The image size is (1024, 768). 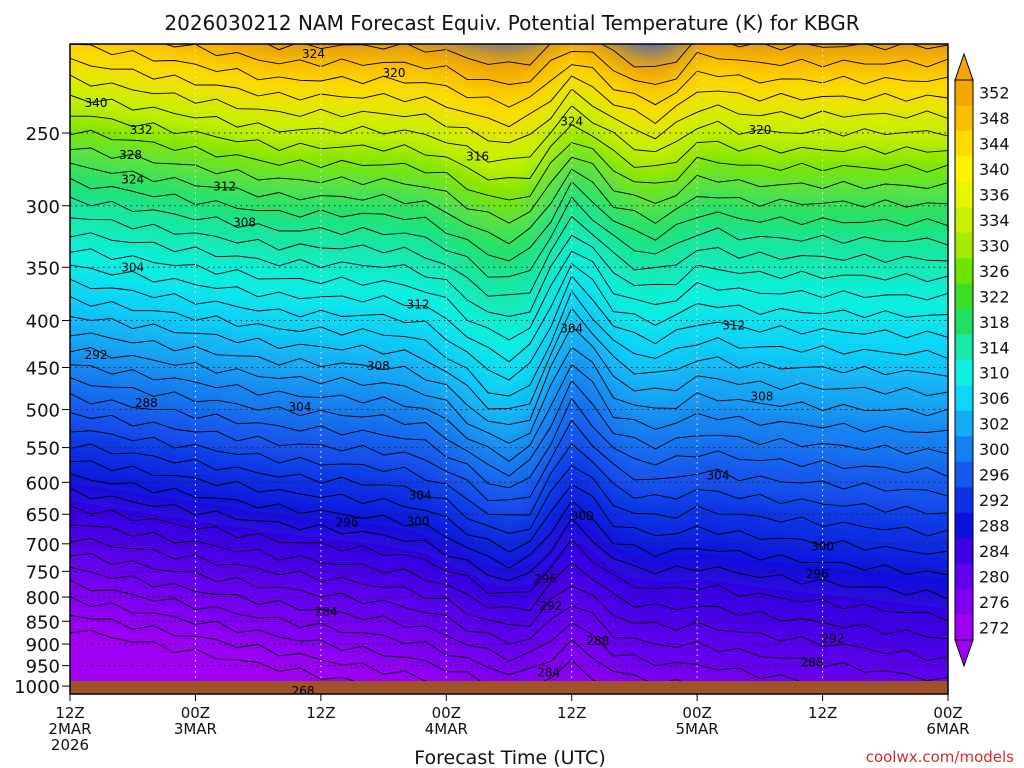 I want to click on colorbar-label: 334, so click(x=994, y=220).